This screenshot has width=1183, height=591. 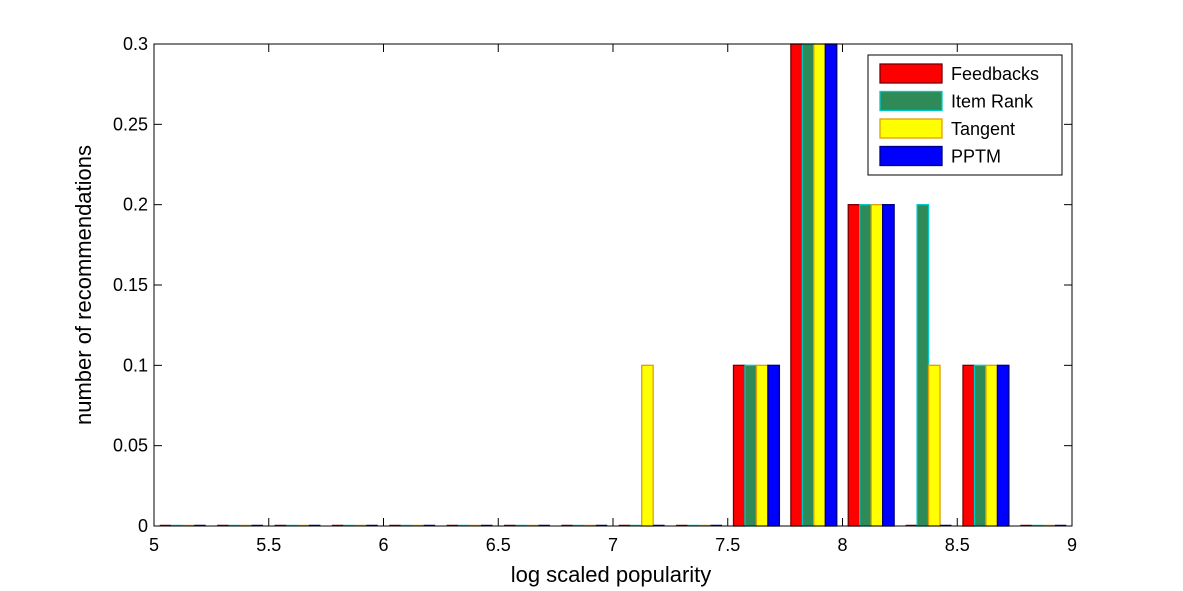 What do you see at coordinates (983, 129) in the screenshot?
I see `legend-label: Tangent` at bounding box center [983, 129].